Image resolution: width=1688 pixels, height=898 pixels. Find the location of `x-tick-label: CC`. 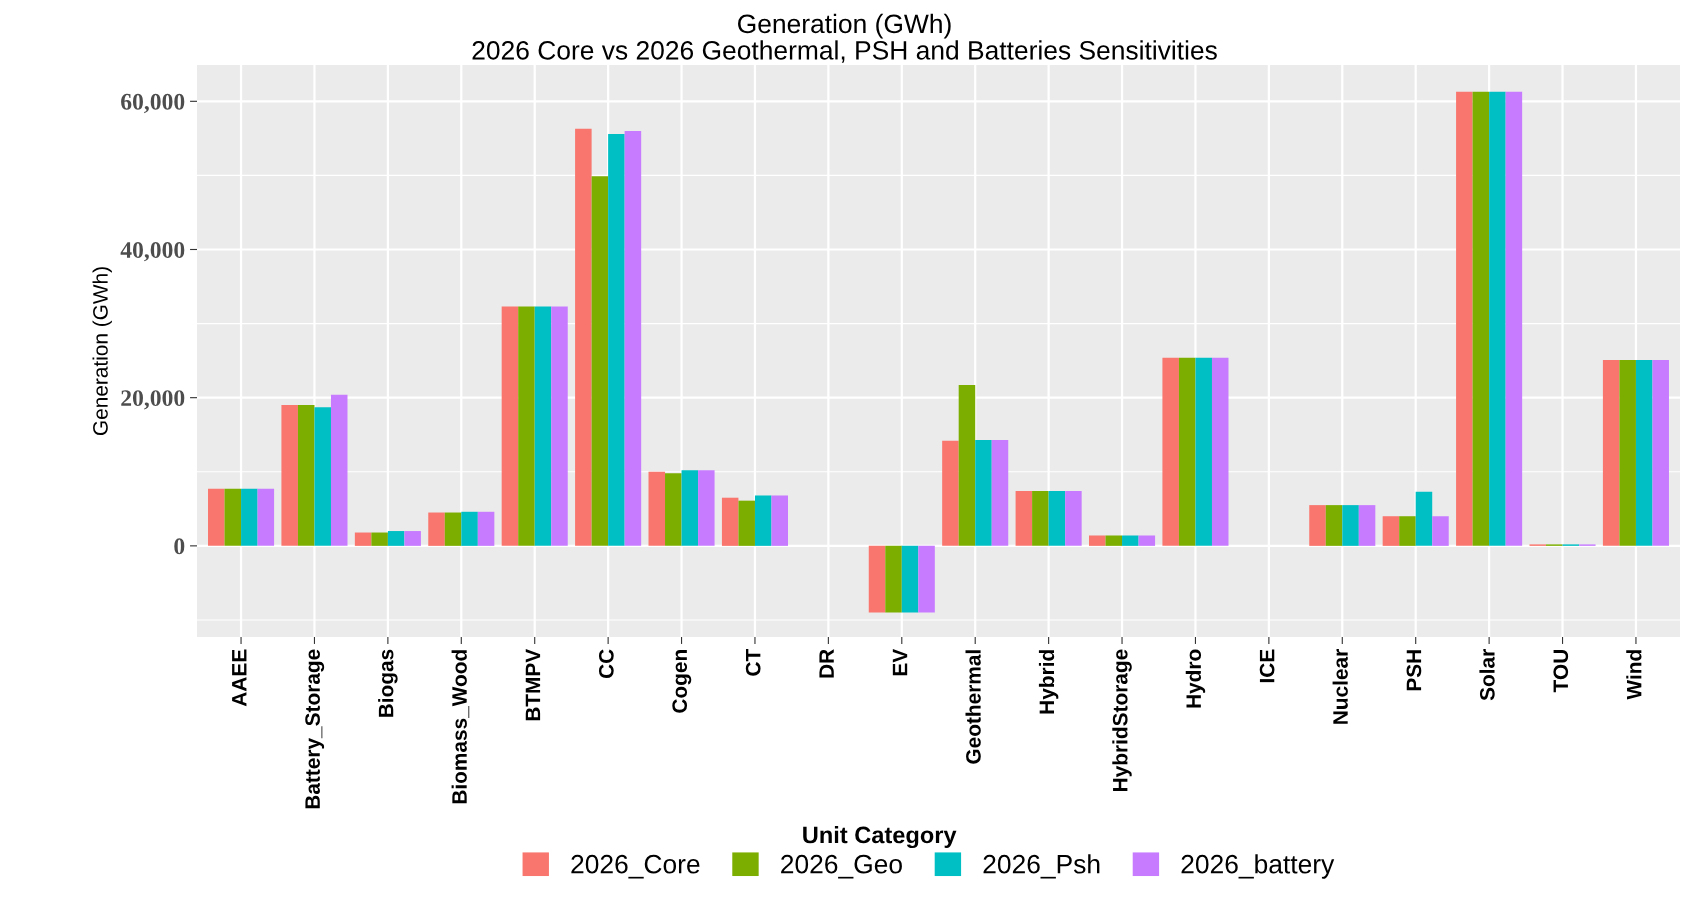

x-tick-label: CC is located at coordinates (606, 664).